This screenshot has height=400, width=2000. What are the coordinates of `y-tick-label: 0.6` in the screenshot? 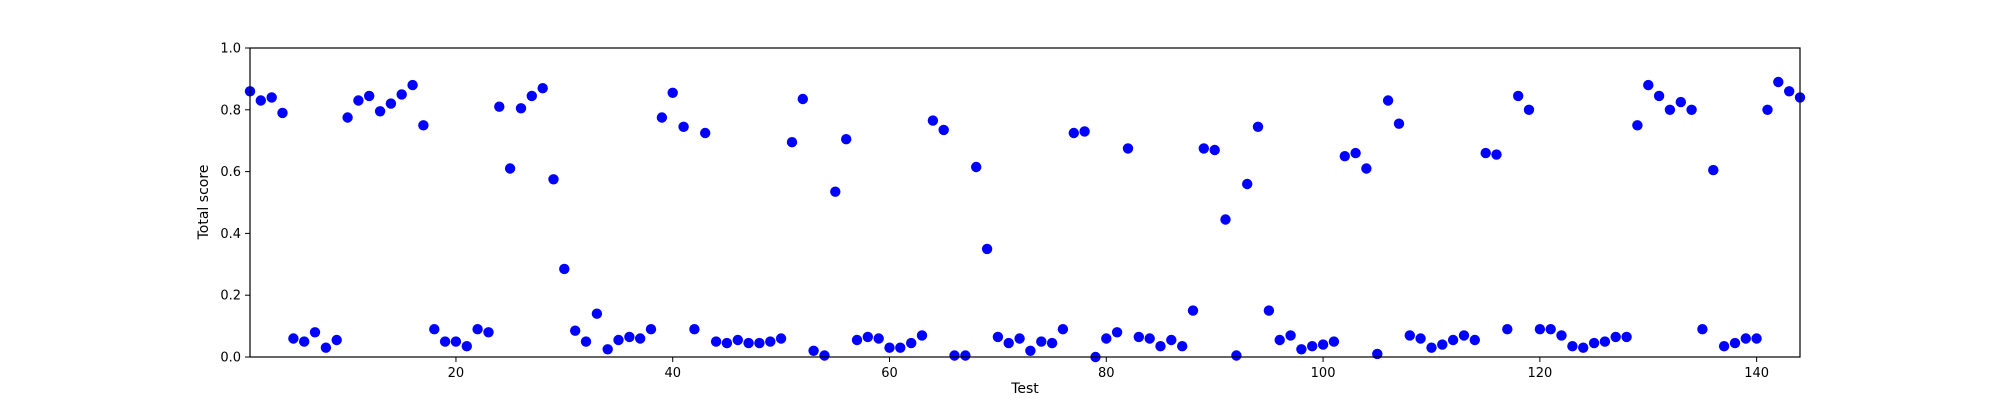 It's located at (230, 172).